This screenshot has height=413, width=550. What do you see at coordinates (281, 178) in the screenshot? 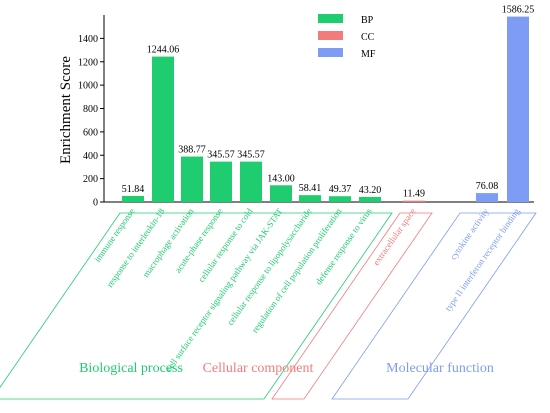
I see `value-label-cell-surface-receptor-signaling-pathway-via-jak-stat: 143.00` at bounding box center [281, 178].